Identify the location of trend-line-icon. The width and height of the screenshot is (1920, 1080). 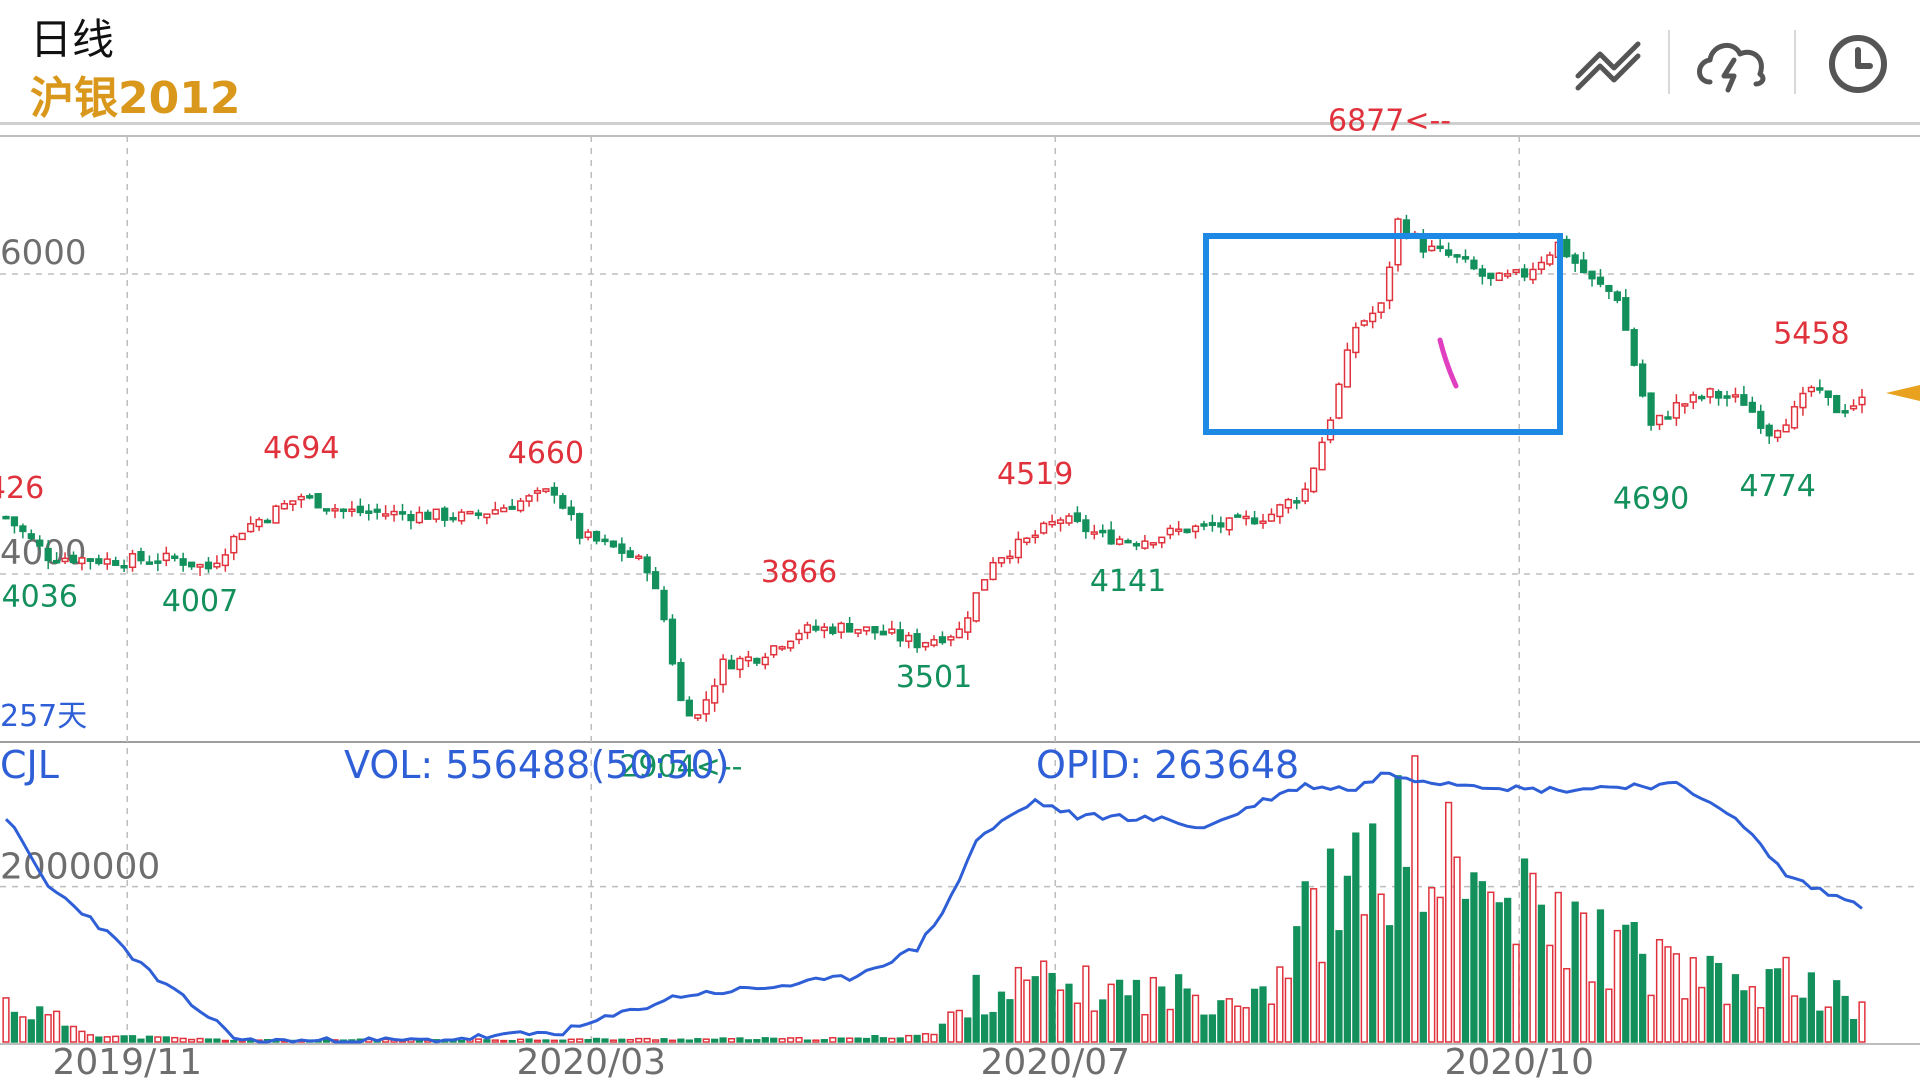
(1606, 64).